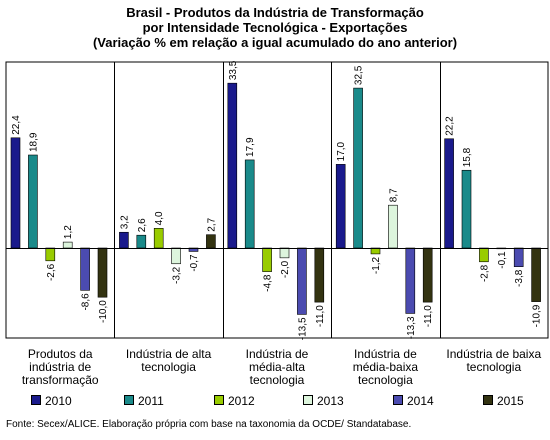 Image resolution: width=550 pixels, height=440 pixels. What do you see at coordinates (60, 380) in the screenshot?
I see `category-label-0-2: transformação` at bounding box center [60, 380].